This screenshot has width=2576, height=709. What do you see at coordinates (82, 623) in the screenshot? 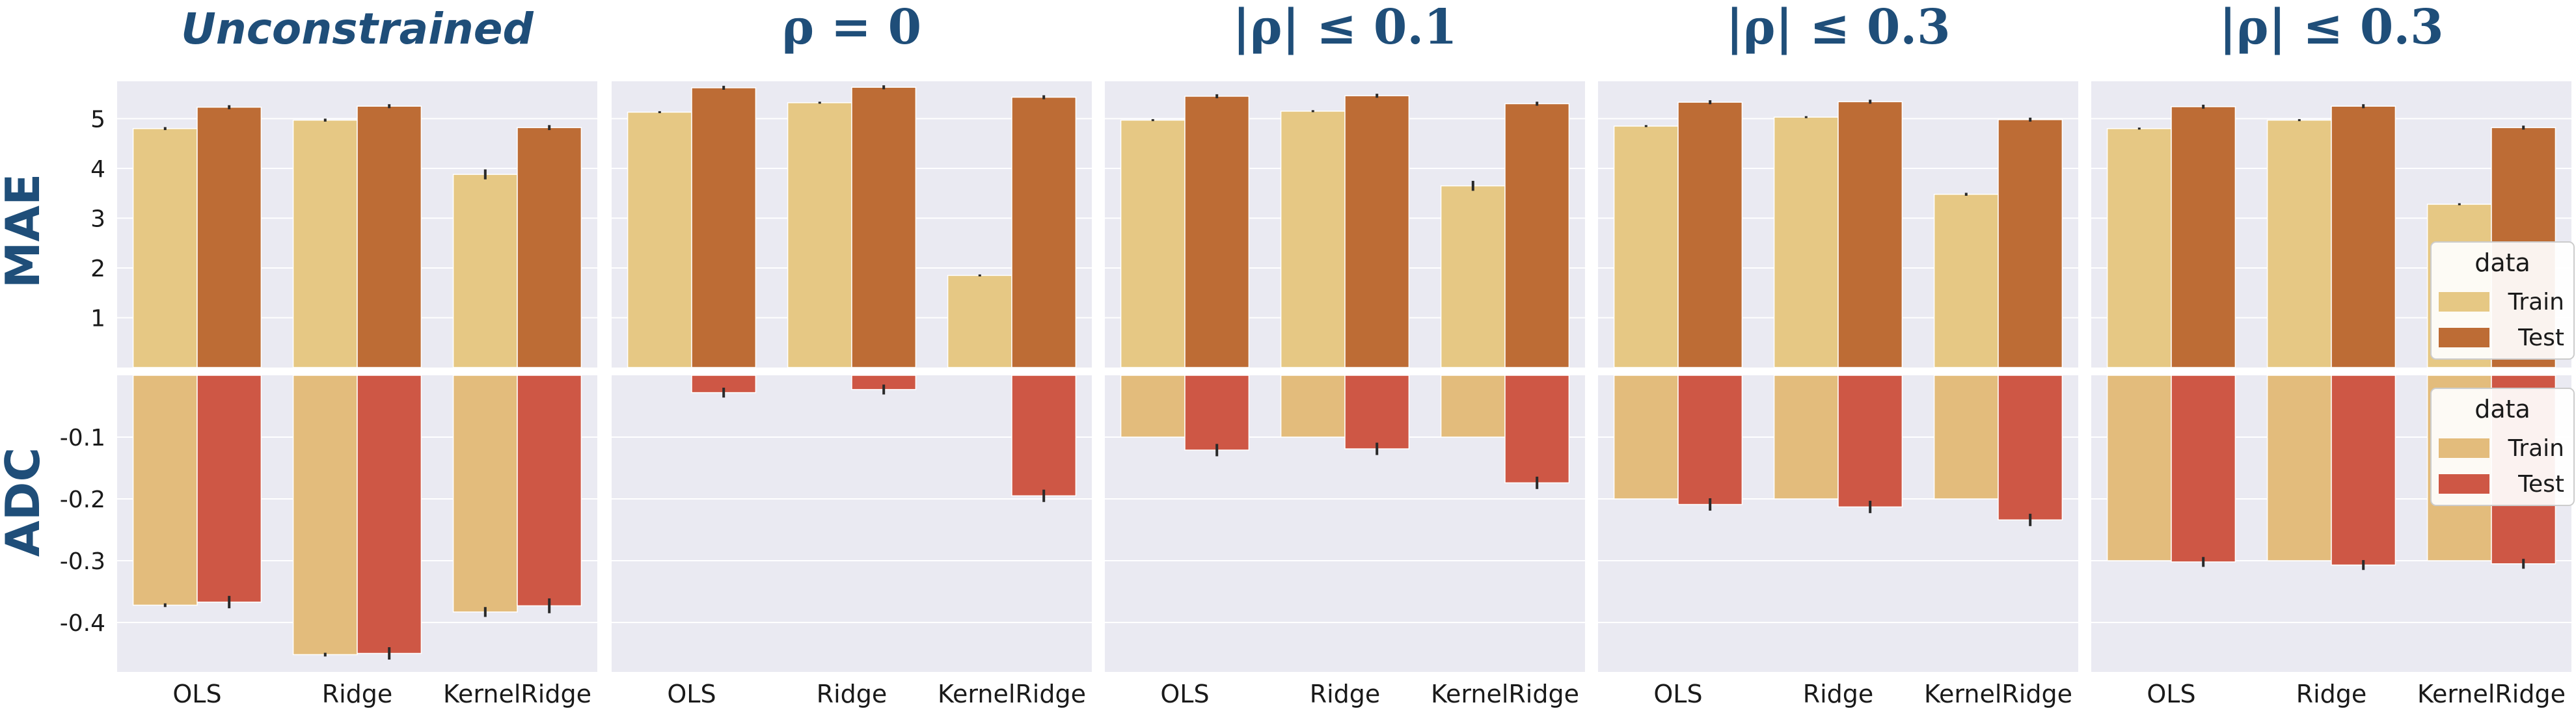
I see `adc-tick-label: -0.4` at bounding box center [82, 623].